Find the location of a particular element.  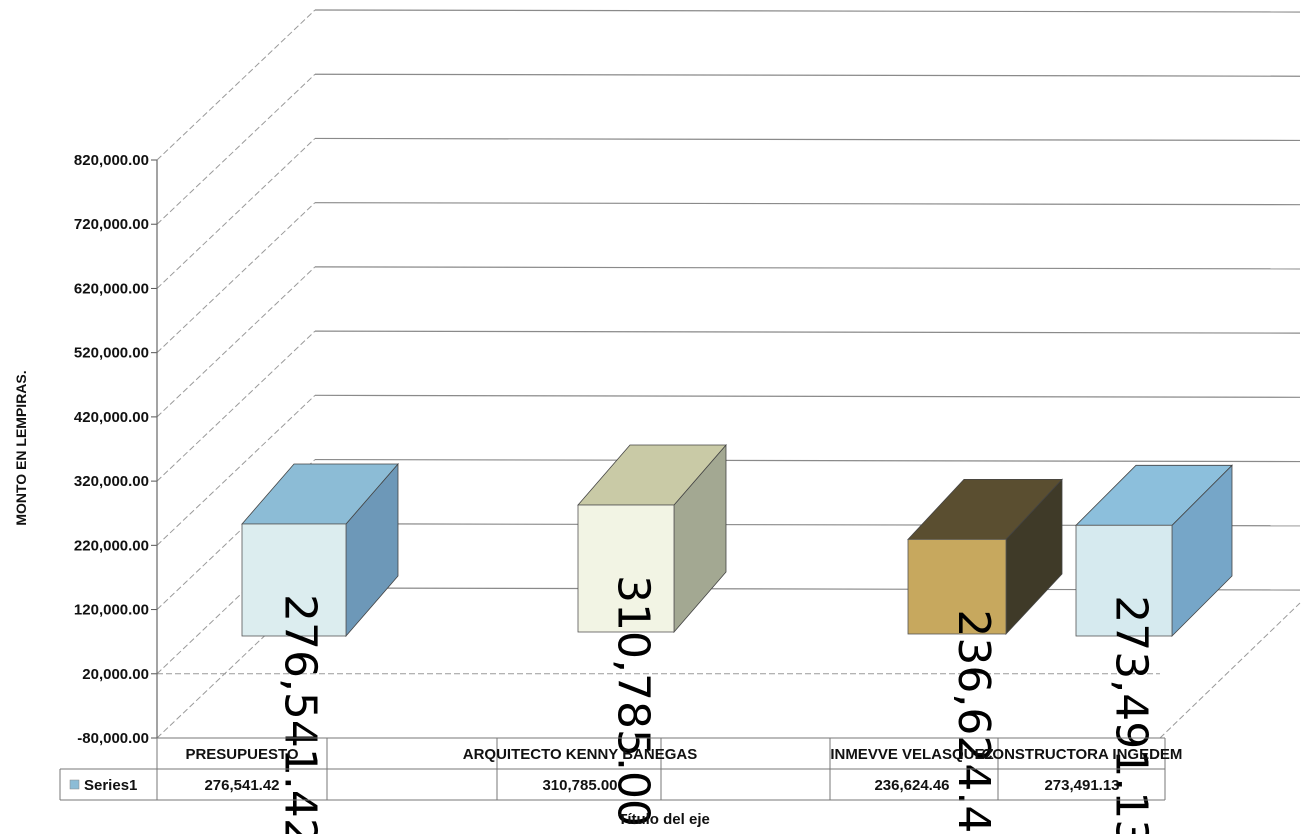

y-tick-label: 320,000.00 is located at coordinates (111, 481).